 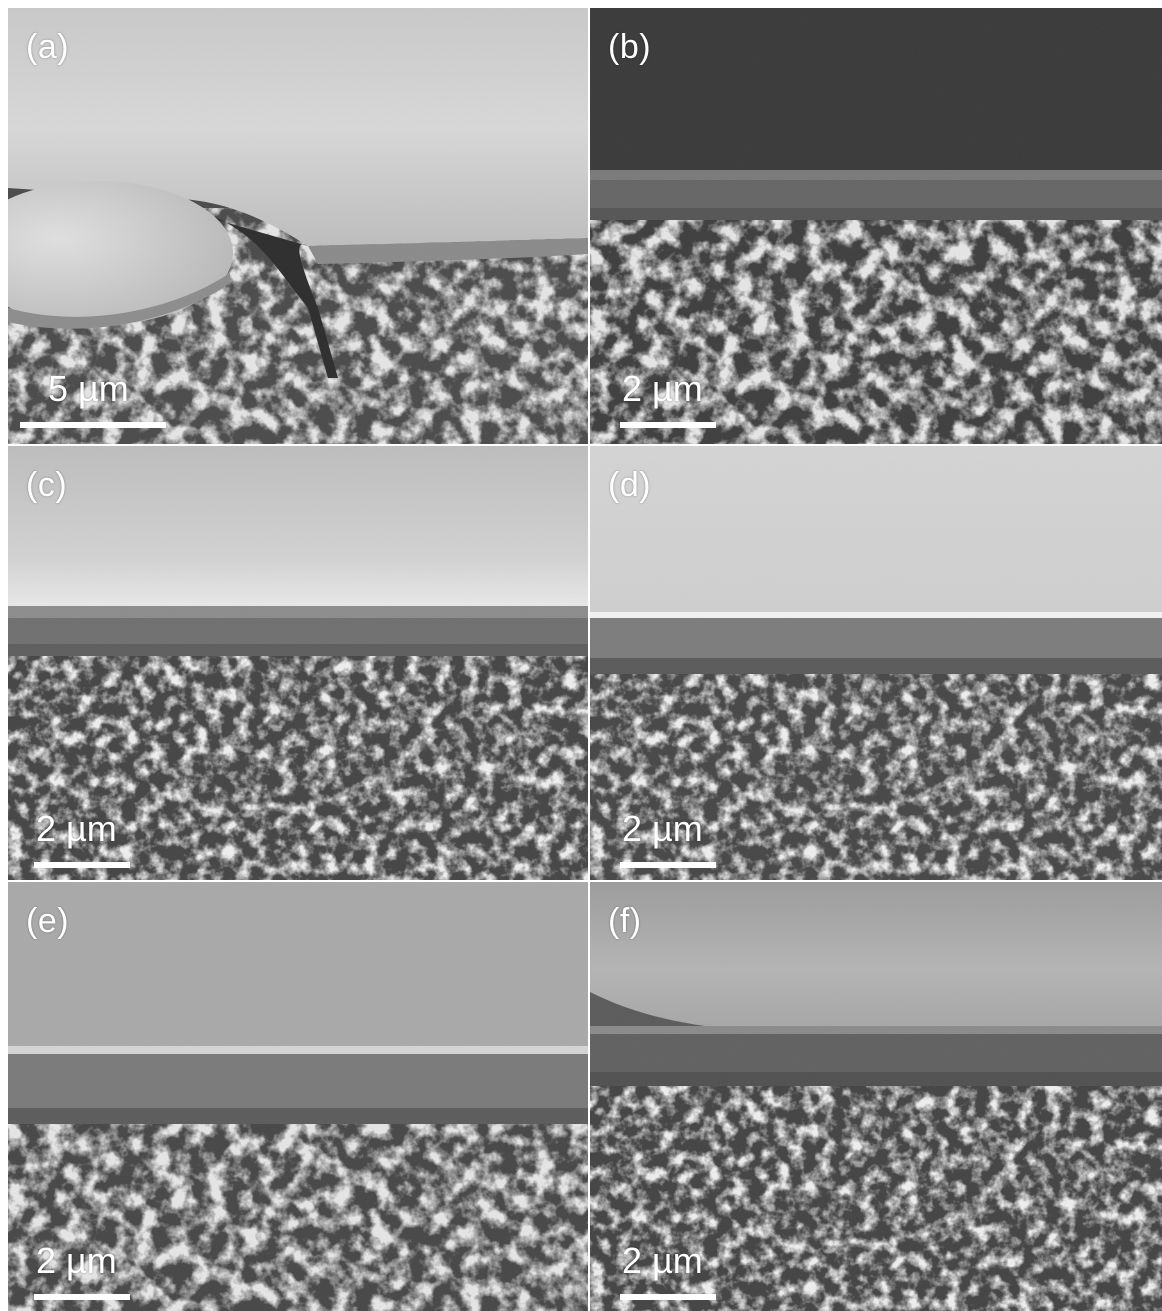 I want to click on scale-text-e: 2 µm, so click(x=76, y=1260).